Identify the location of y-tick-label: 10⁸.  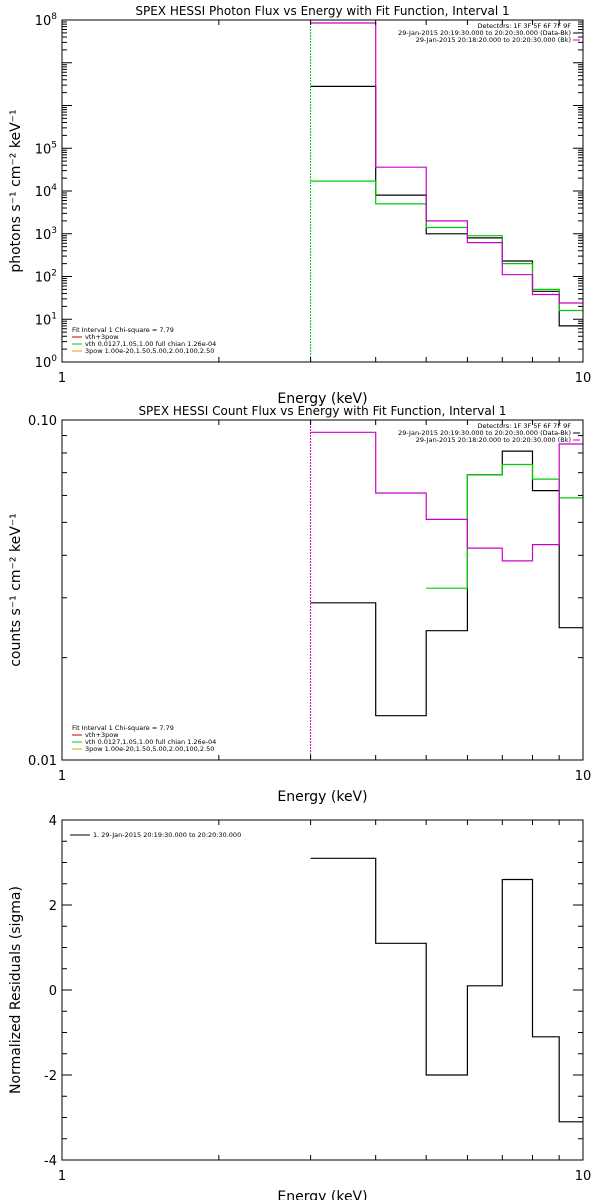
(46, 20).